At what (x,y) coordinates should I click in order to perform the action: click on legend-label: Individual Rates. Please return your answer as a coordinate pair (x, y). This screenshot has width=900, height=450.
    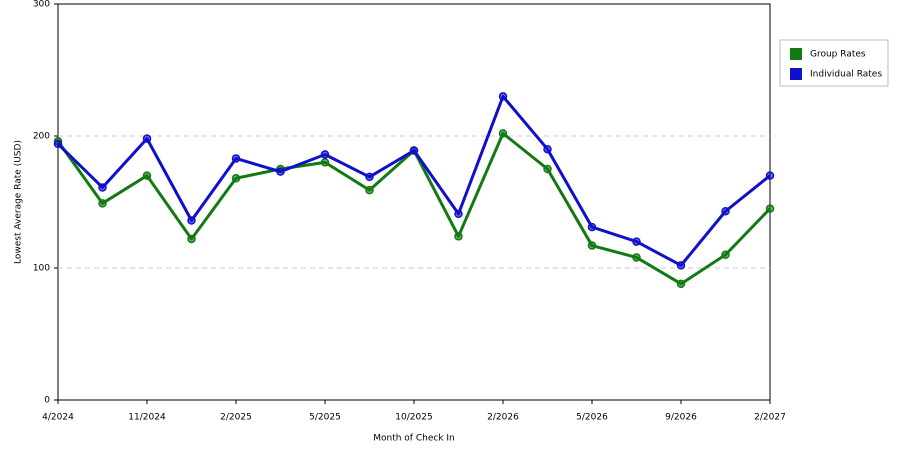
    Looking at the image, I should click on (846, 75).